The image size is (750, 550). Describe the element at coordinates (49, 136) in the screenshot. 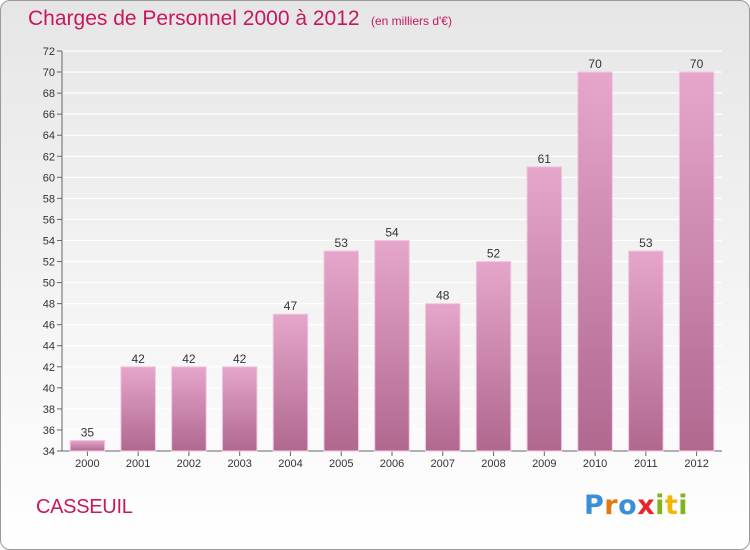

I see `y-tick-label: 64` at that location.